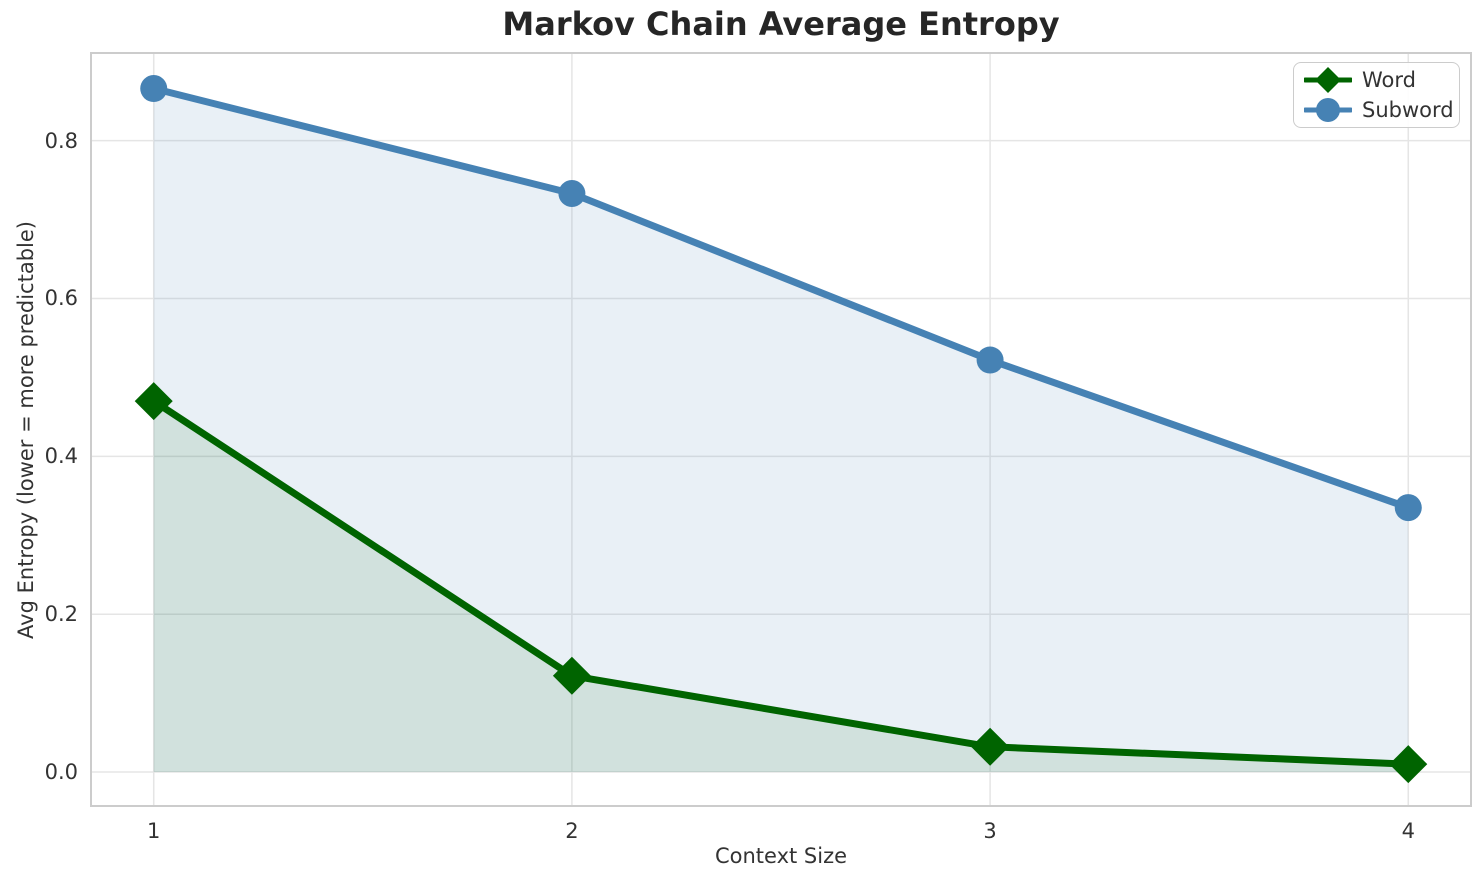 The width and height of the screenshot is (1484, 885). Describe the element at coordinates (572, 831) in the screenshot. I see `x-tick-label: 2` at that location.